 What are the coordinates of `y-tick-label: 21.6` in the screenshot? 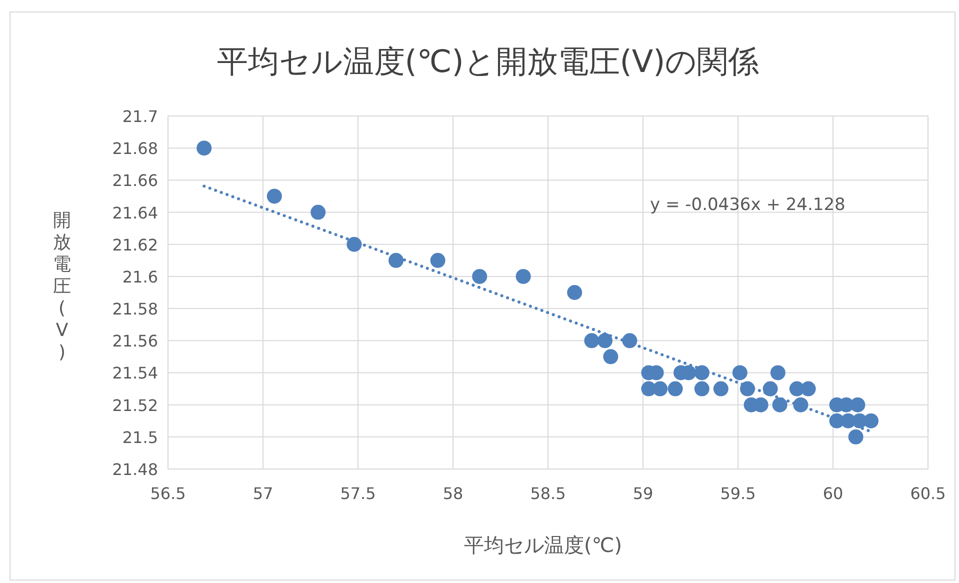 It's located at (140, 276).